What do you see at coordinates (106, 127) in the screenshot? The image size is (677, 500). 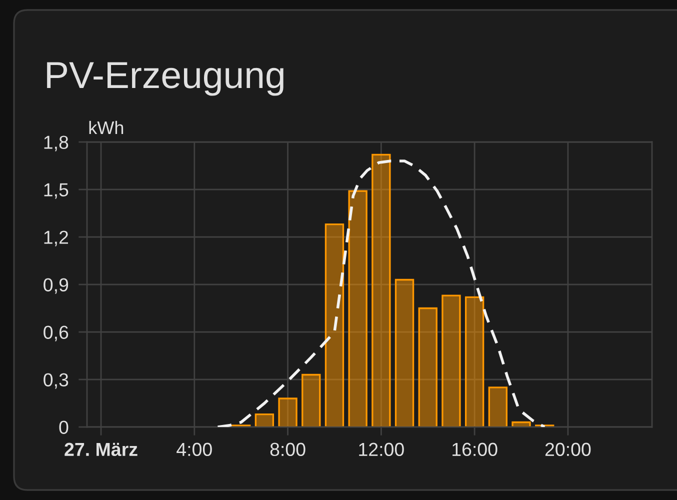 I see `y-axis-title: kWh` at bounding box center [106, 127].